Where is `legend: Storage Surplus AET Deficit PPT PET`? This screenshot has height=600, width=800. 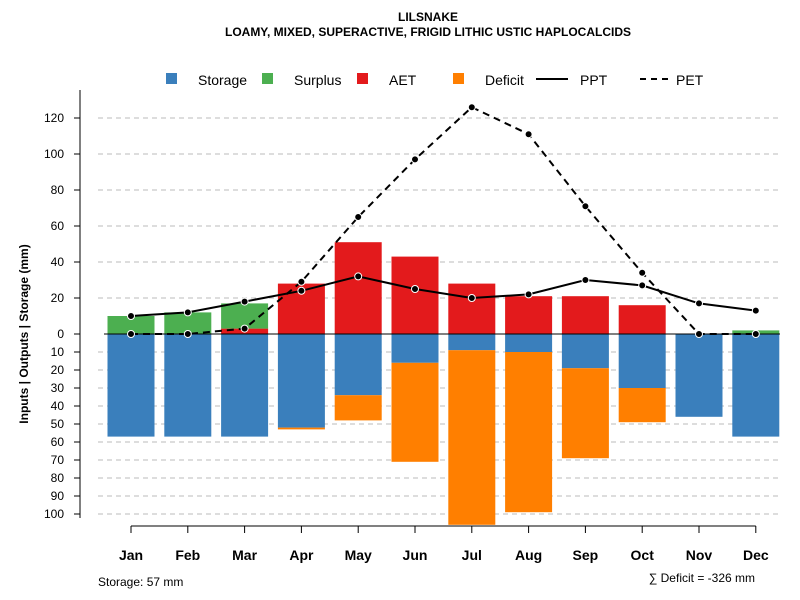 legend: Storage Surplus AET Deficit PPT PET is located at coordinates (435, 80).